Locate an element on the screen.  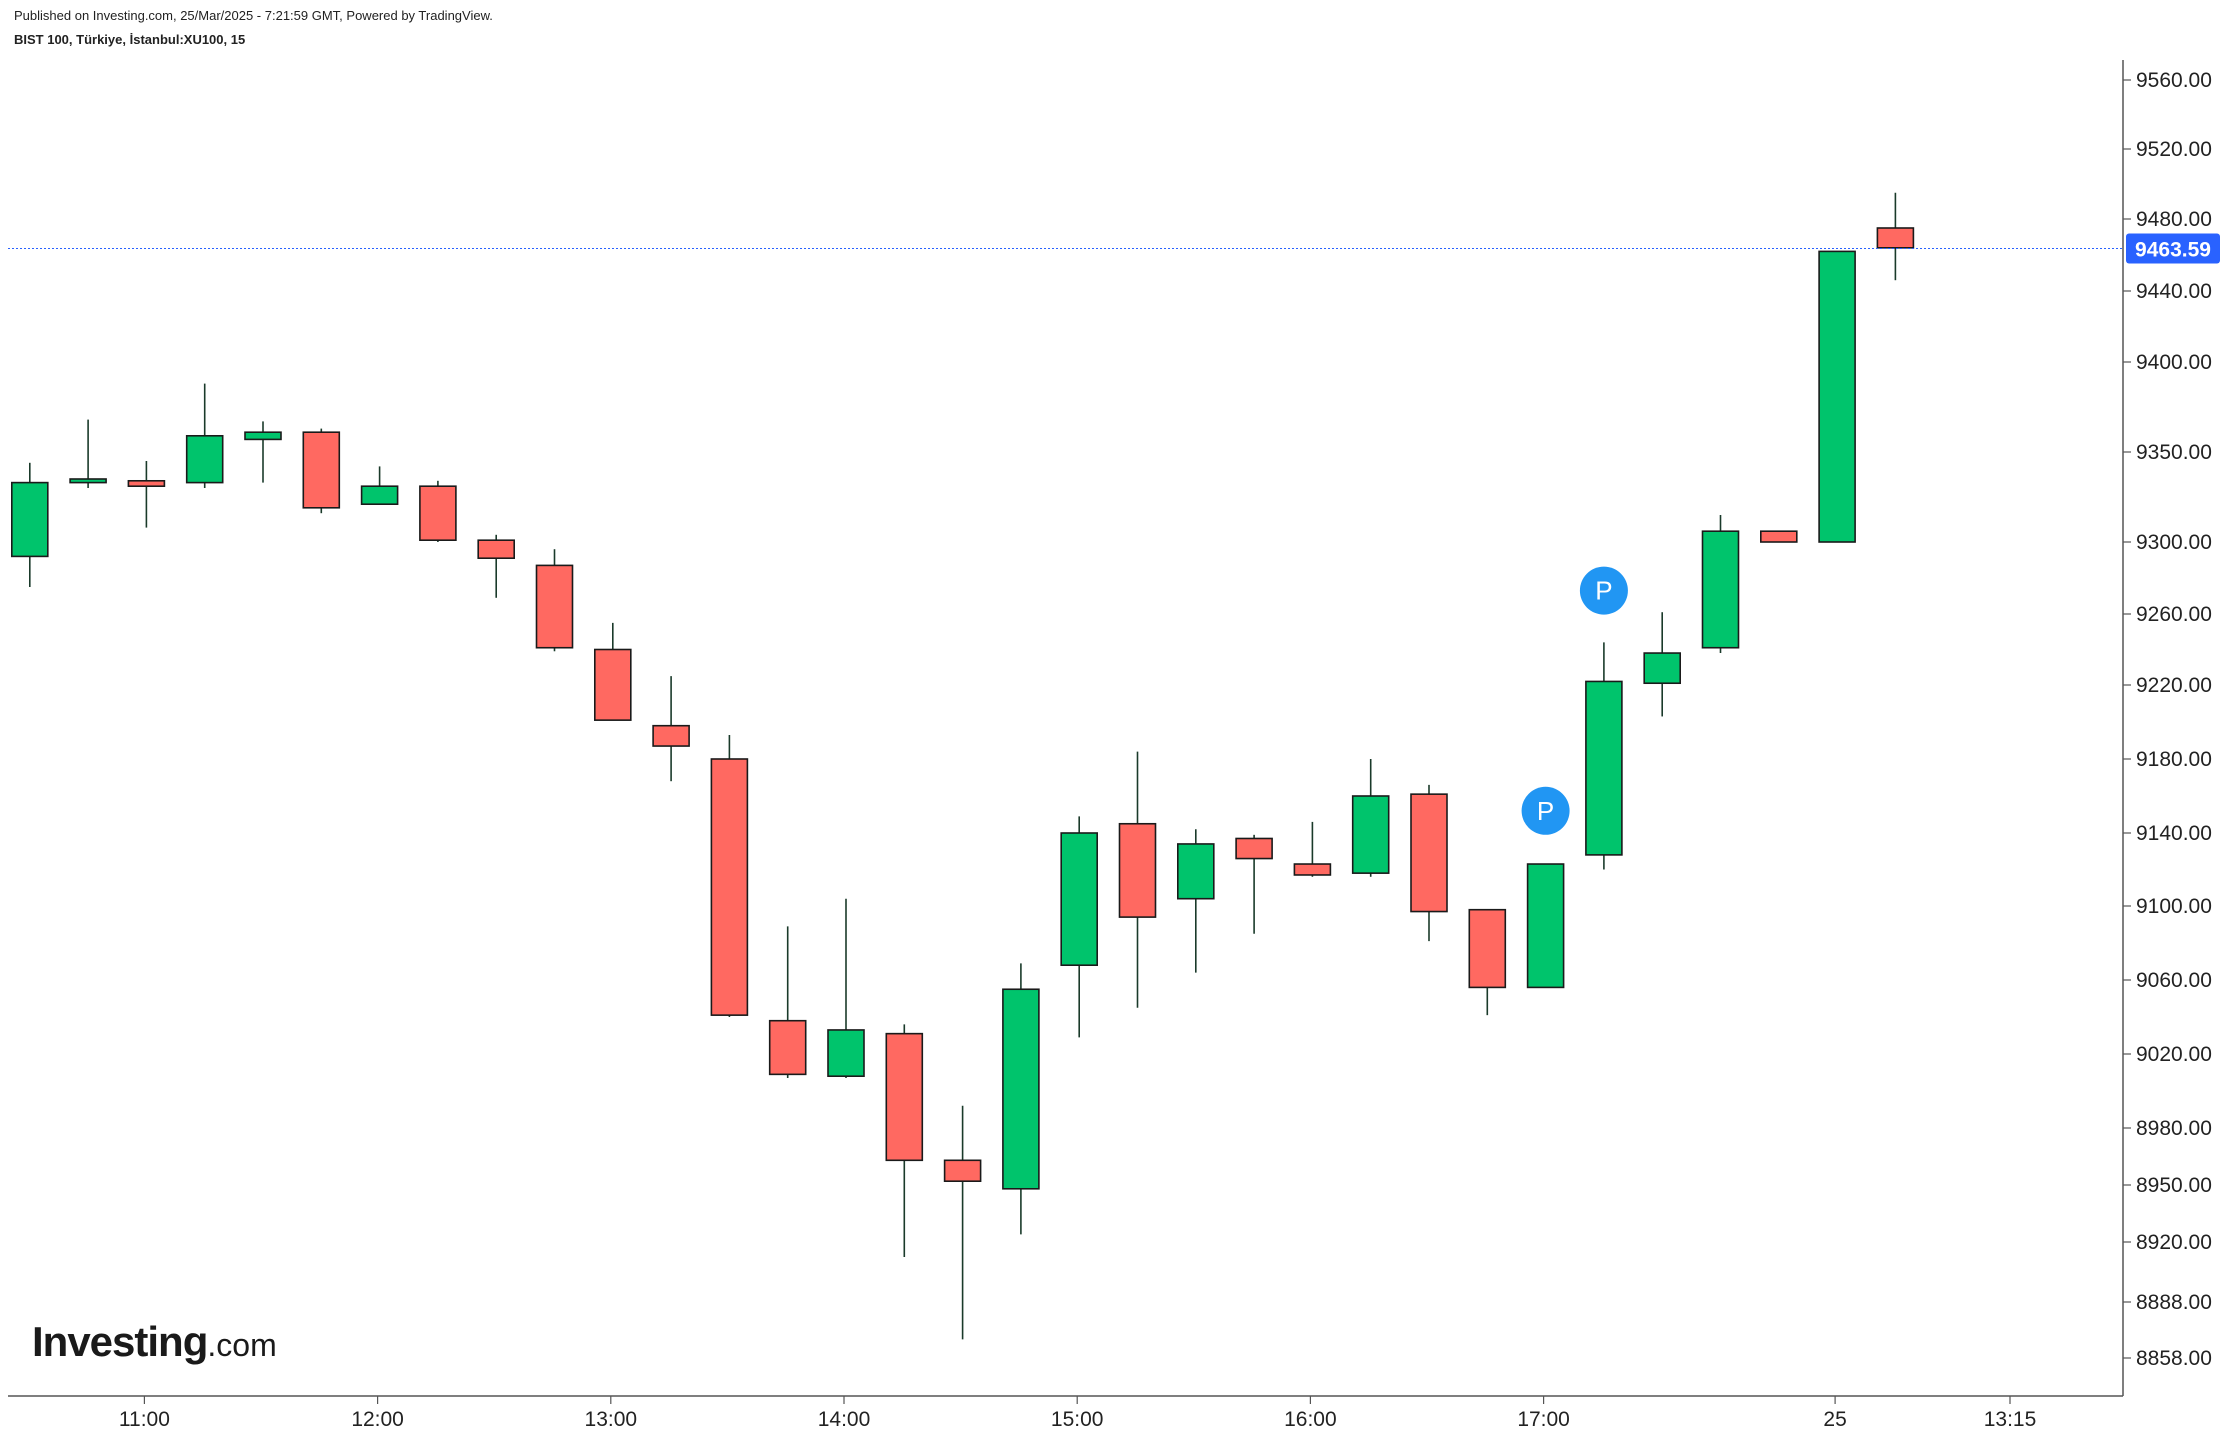
price-tick-label: 8858.00 is located at coordinates (2174, 1358).